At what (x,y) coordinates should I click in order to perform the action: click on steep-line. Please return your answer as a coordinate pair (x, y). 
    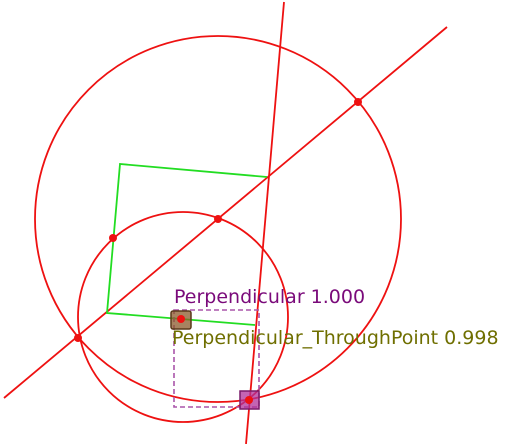
    Looking at the image, I should click on (265, 222).